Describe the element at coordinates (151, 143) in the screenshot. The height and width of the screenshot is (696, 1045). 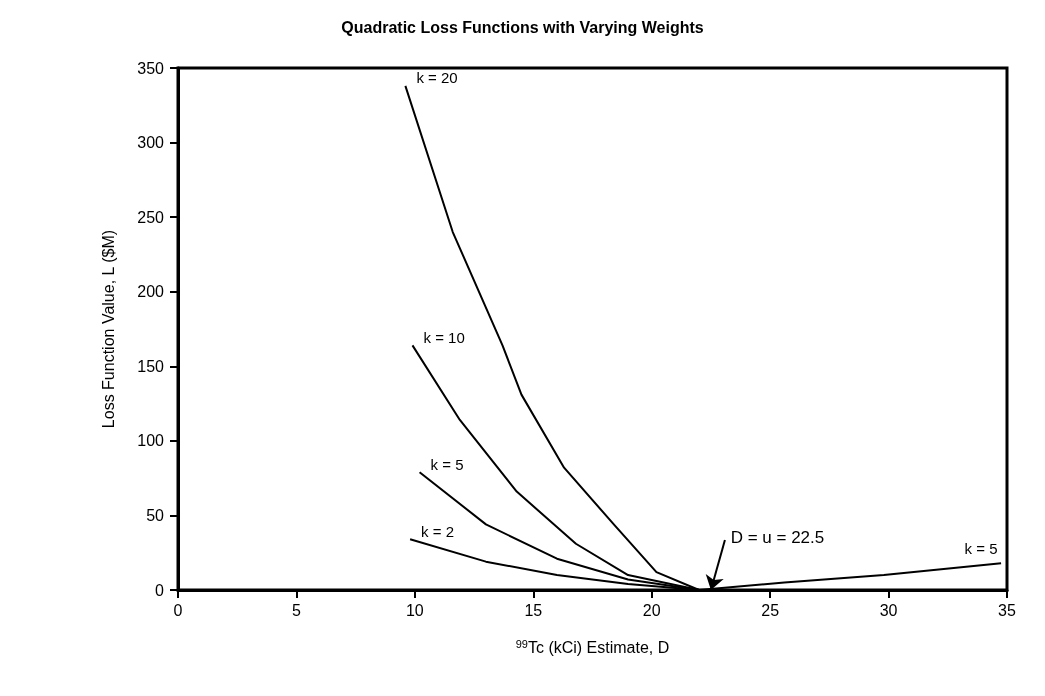
I see `y-tick-label: 300` at that location.